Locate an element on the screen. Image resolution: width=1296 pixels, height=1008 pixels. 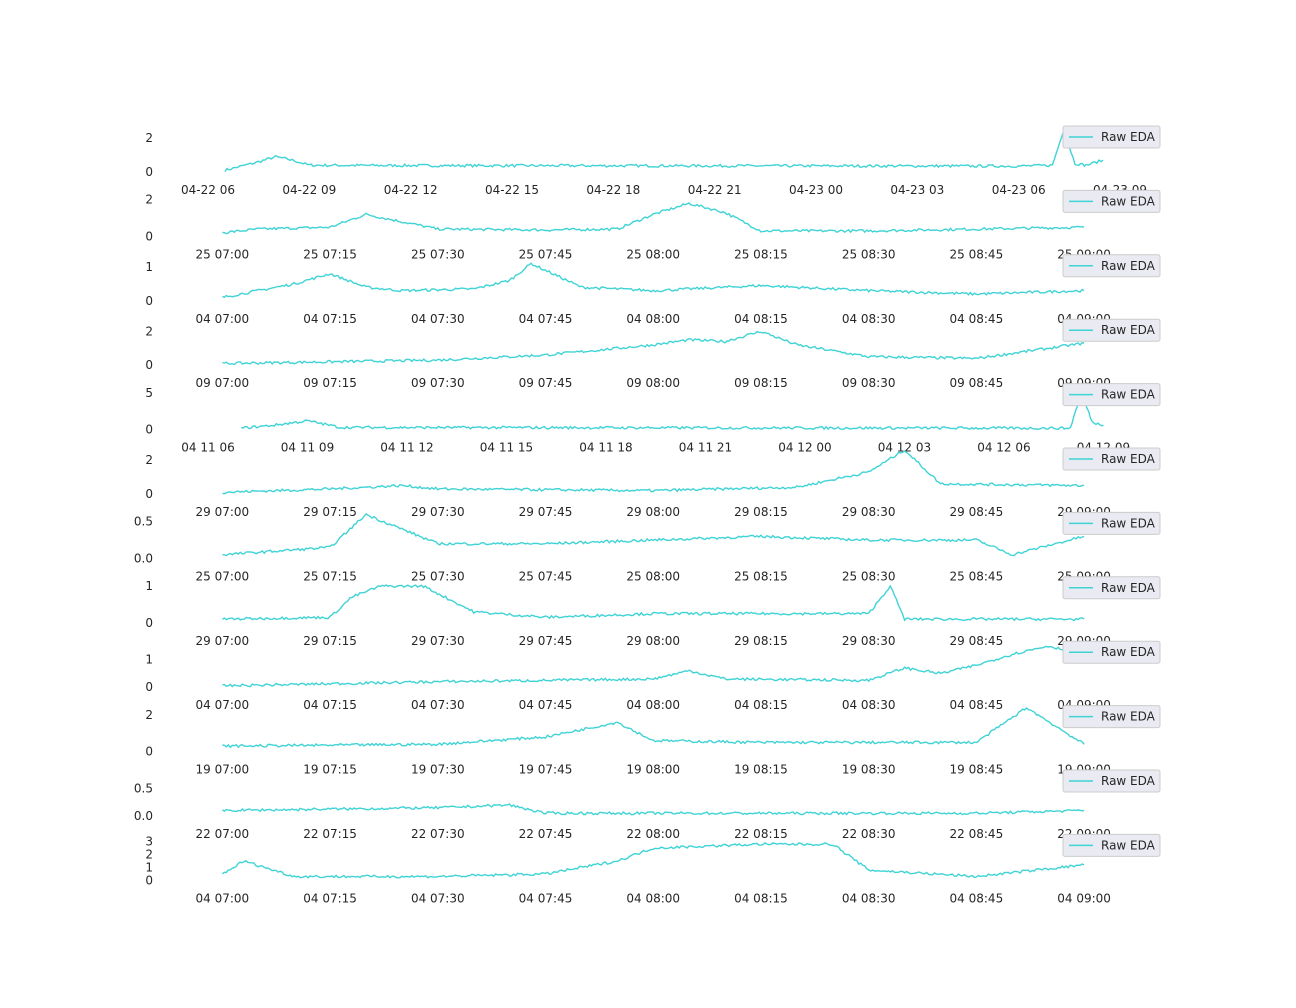
x-tick-label: 04 12 00 is located at coordinates (804, 448).